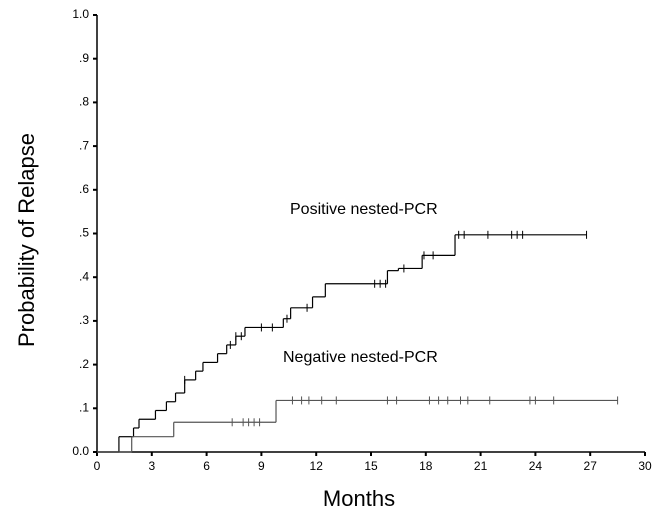  I want to click on y-tick-label: .8, so click(84, 102).